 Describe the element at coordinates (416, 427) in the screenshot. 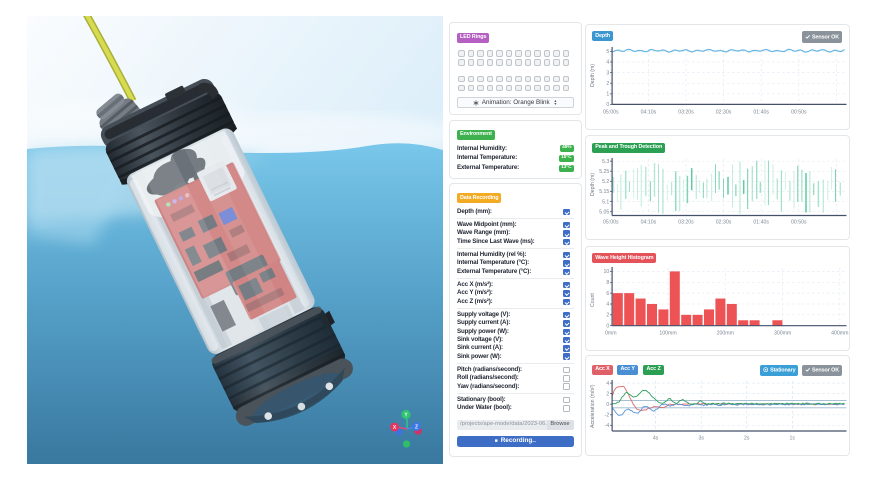

I see `svg-text: Z` at that location.